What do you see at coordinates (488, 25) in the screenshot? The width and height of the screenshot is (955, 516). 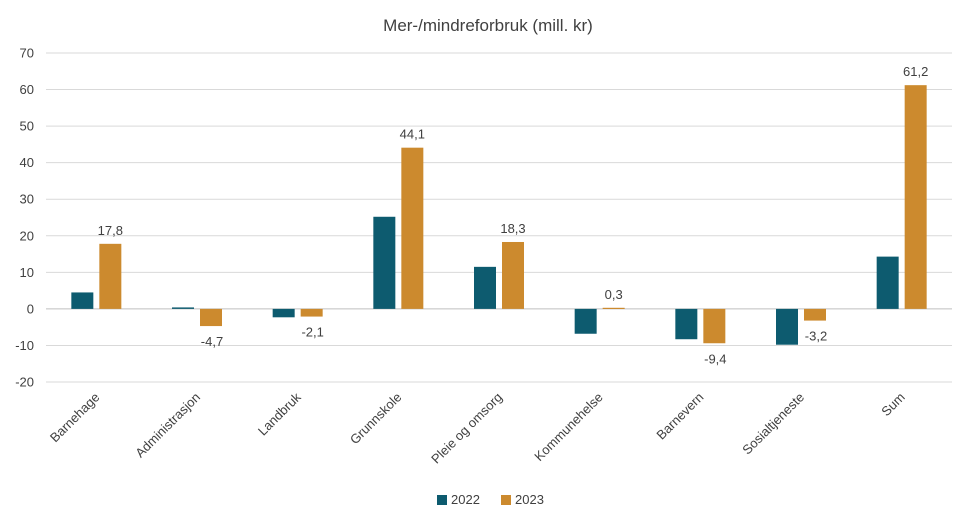 I see `chart-title: Mer-/mindreforbruk (mill. kr)` at bounding box center [488, 25].